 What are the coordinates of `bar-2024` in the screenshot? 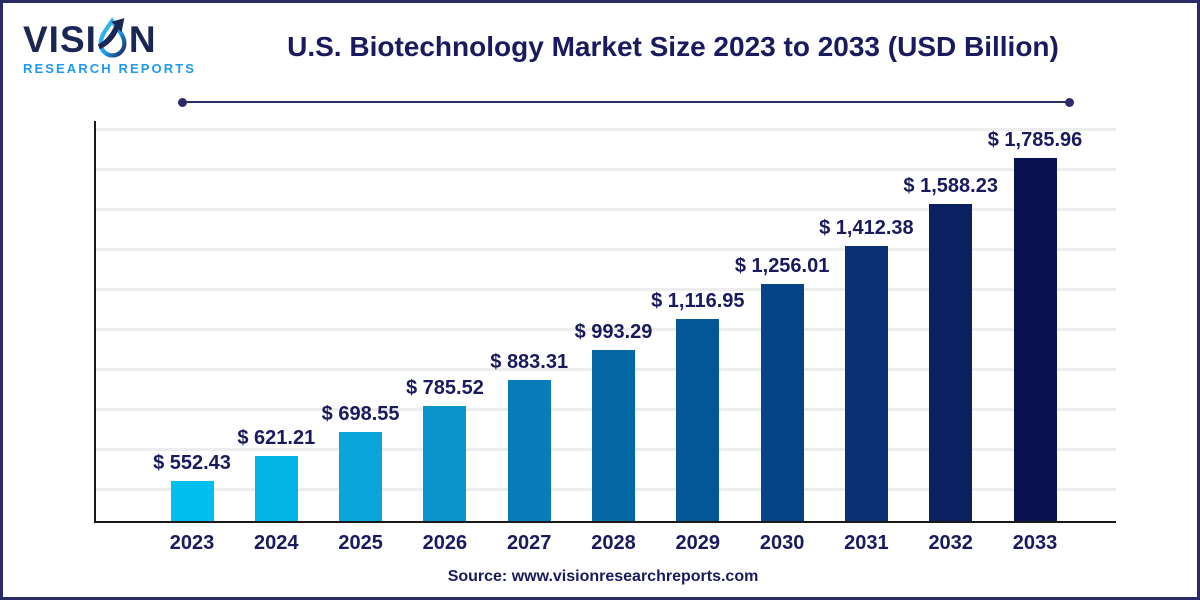 It's located at (276, 488).